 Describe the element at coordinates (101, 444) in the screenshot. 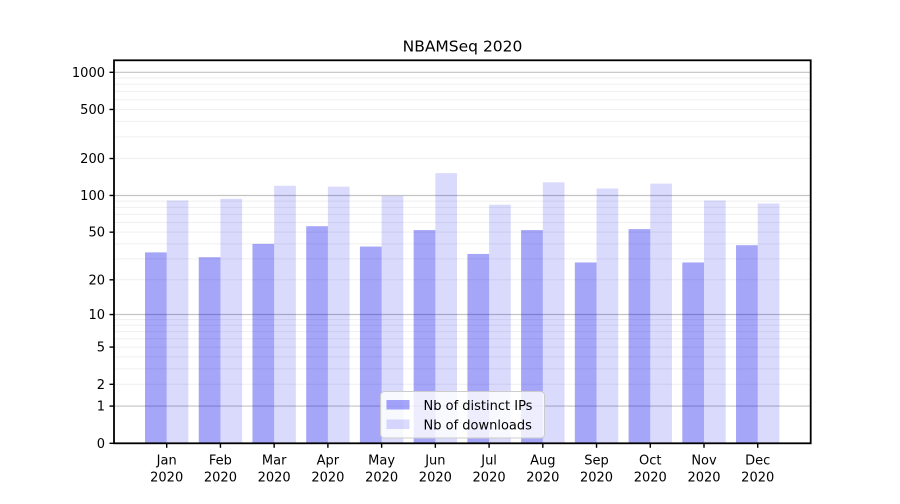

I see `y-tick-label: 0` at that location.